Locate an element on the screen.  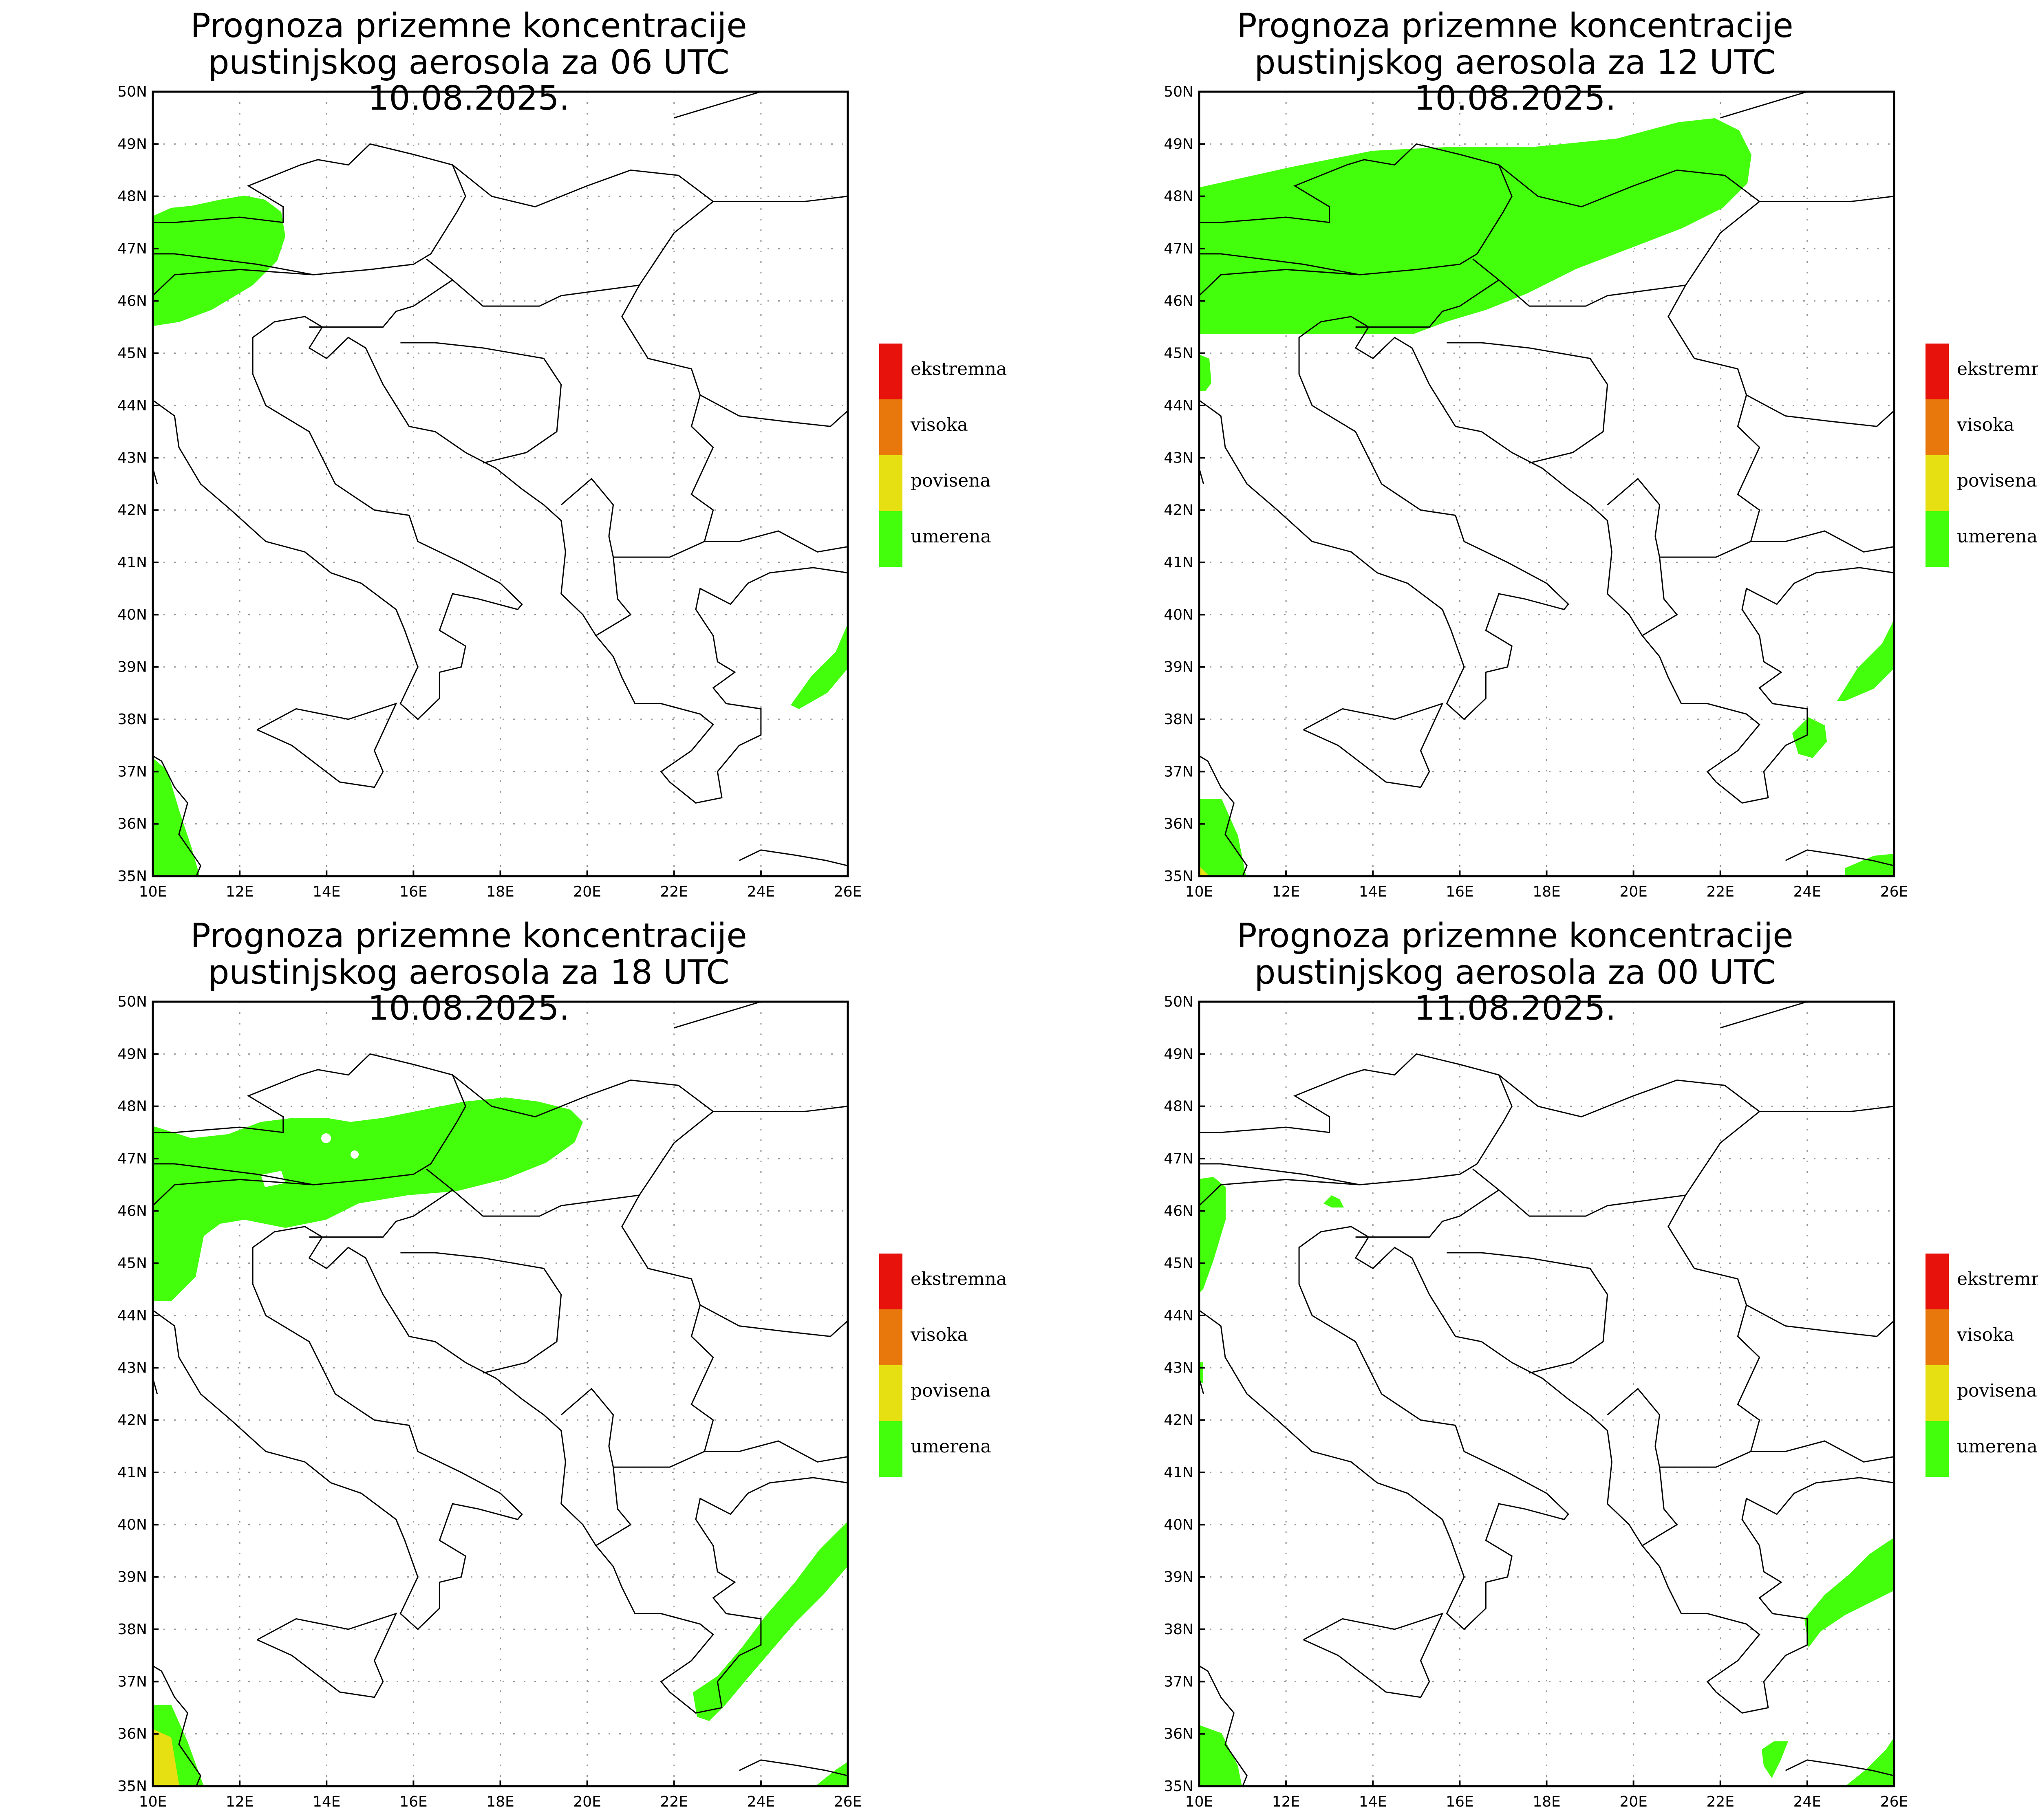
lat-tick-label: 37N is located at coordinates (1178, 772).